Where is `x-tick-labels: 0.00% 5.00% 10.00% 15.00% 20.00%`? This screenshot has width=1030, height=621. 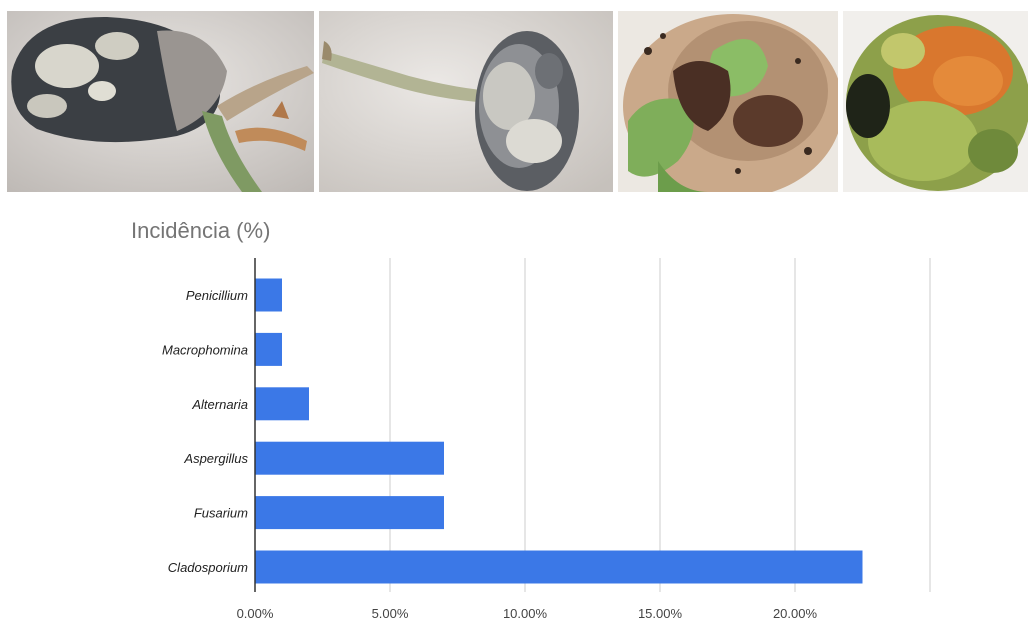 x-tick-labels: 0.00% 5.00% 10.00% 15.00% 20.00% is located at coordinates (527, 613).